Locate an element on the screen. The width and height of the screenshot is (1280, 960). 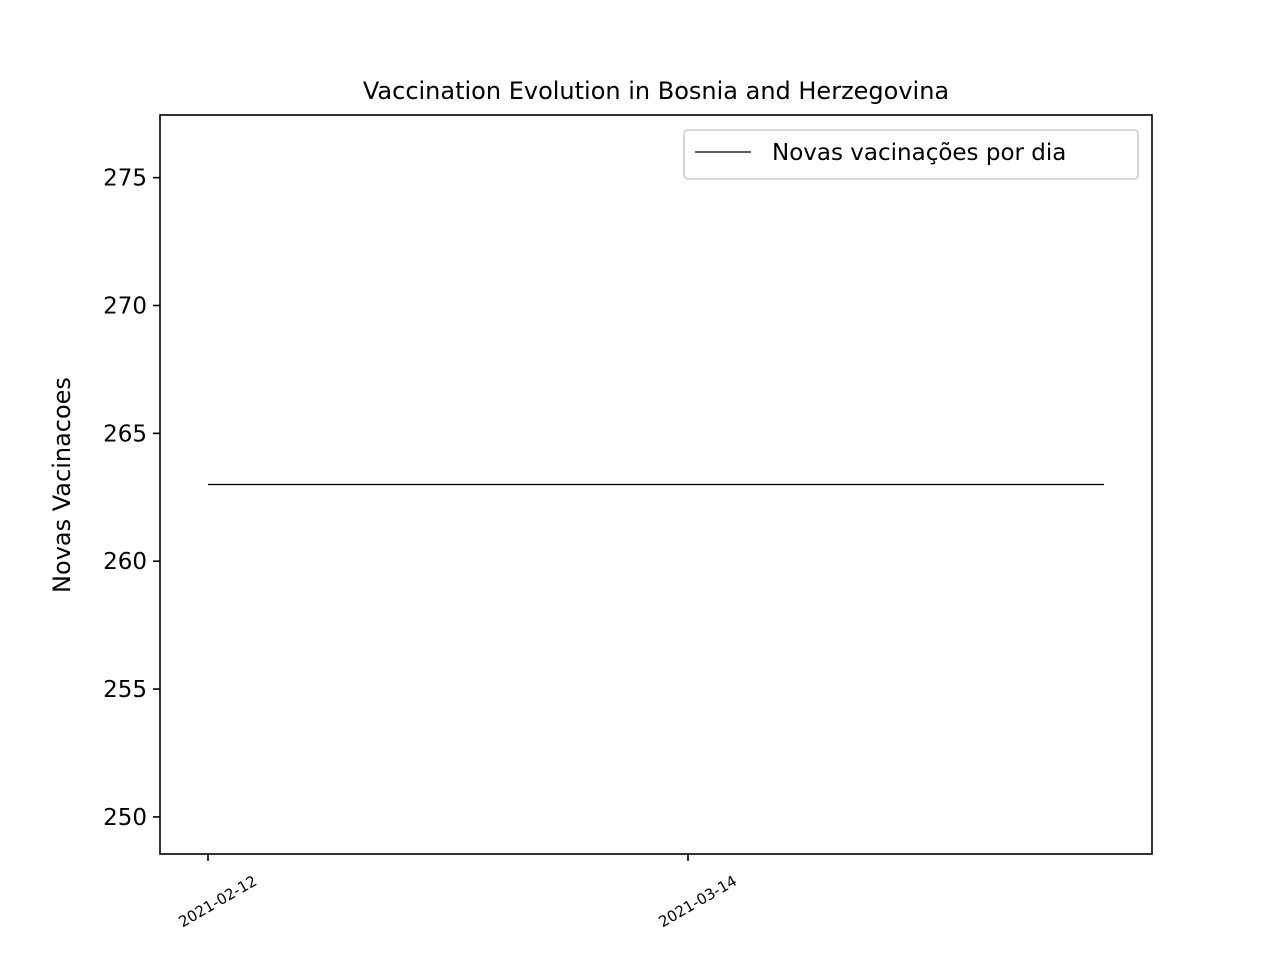
y-tick-label: 260 is located at coordinates (125, 562).